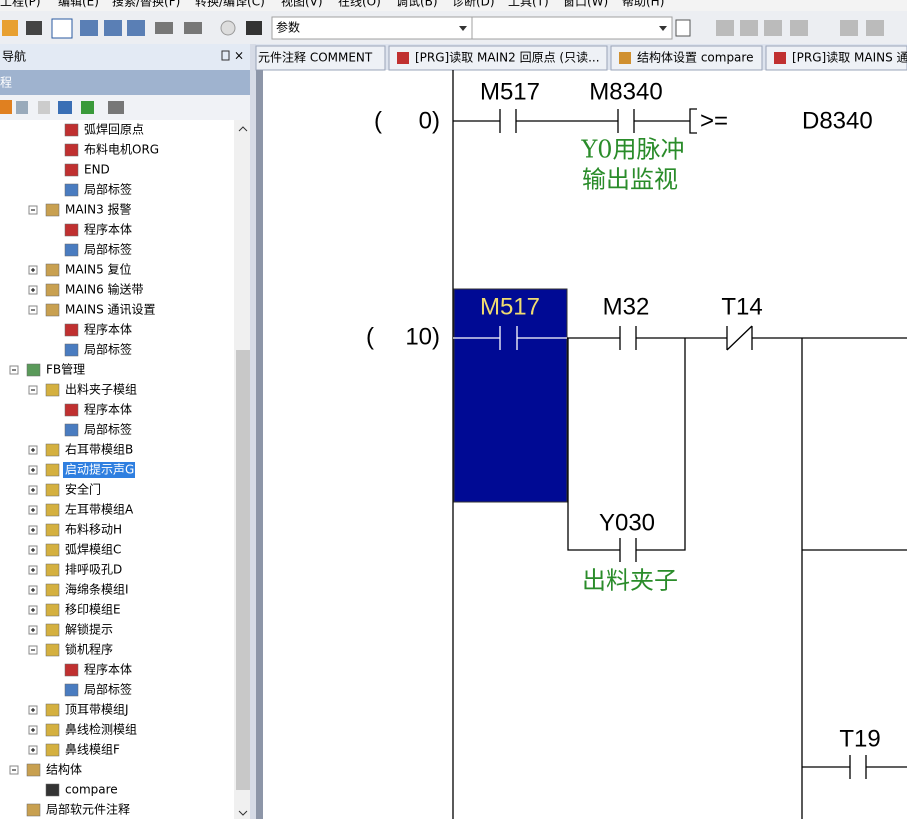  What do you see at coordinates (92, 749) in the screenshot?
I see `tree-item: 鼻线模组F` at bounding box center [92, 749].